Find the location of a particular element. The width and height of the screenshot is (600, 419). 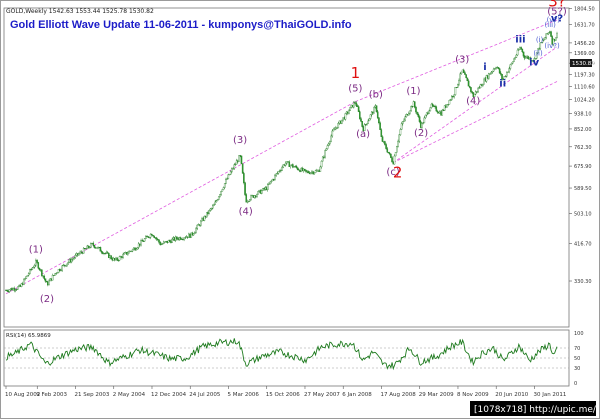

date-tick-label: 30 Jan 2011 is located at coordinates (549, 395).